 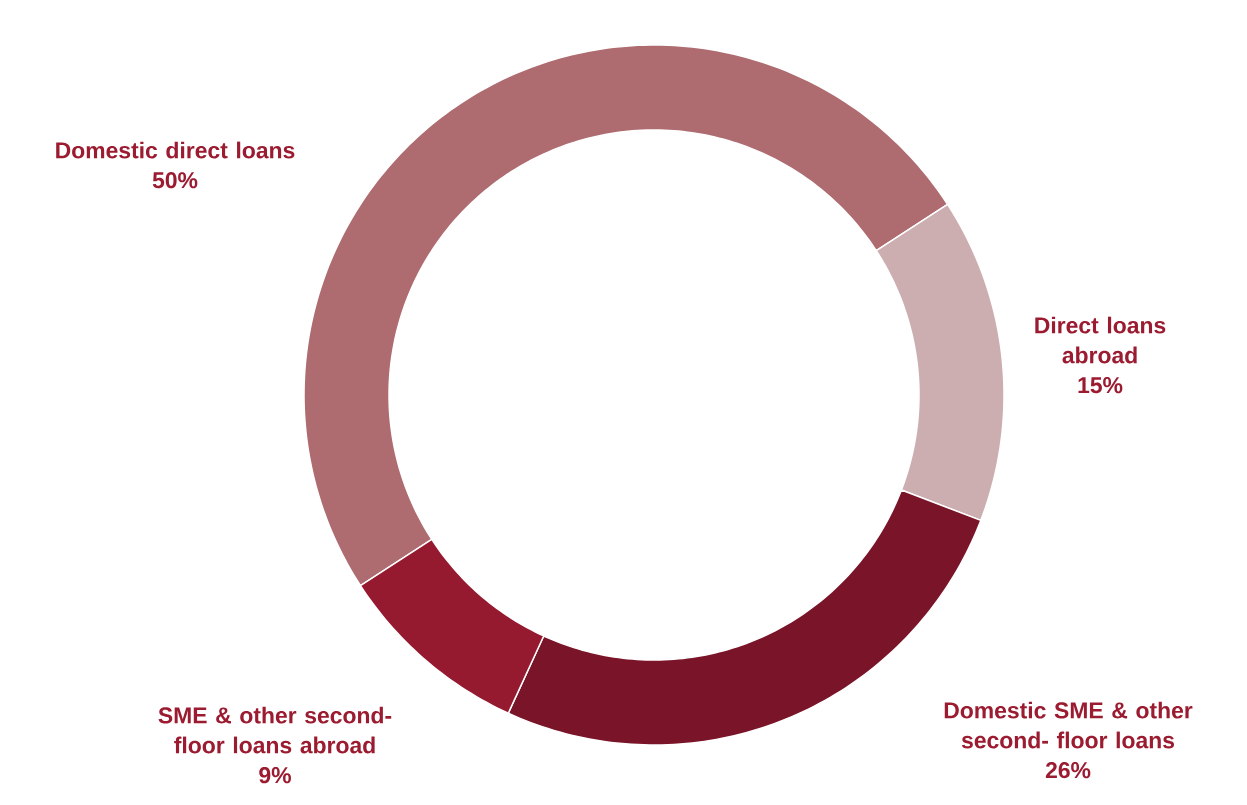 I want to click on slice-label: Domestic direct loans, so click(x=175, y=150).